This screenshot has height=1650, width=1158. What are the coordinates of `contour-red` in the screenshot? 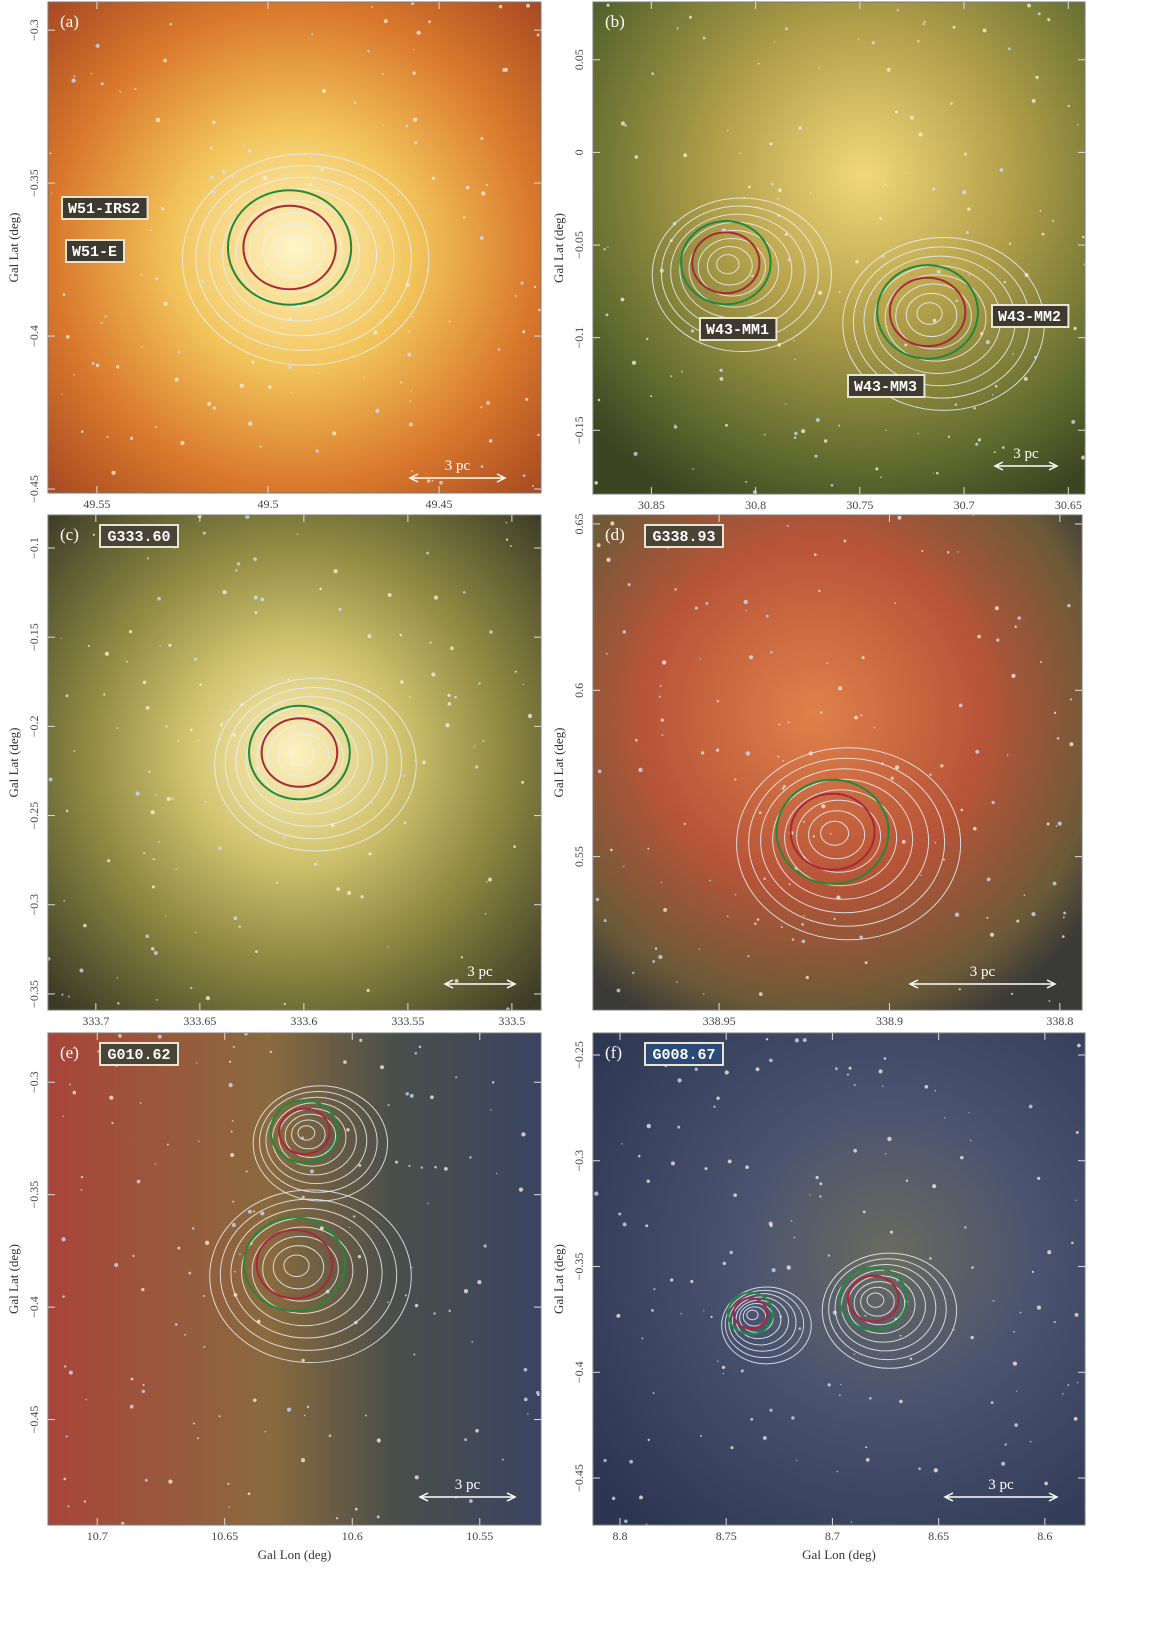 It's located at (294, 1264).